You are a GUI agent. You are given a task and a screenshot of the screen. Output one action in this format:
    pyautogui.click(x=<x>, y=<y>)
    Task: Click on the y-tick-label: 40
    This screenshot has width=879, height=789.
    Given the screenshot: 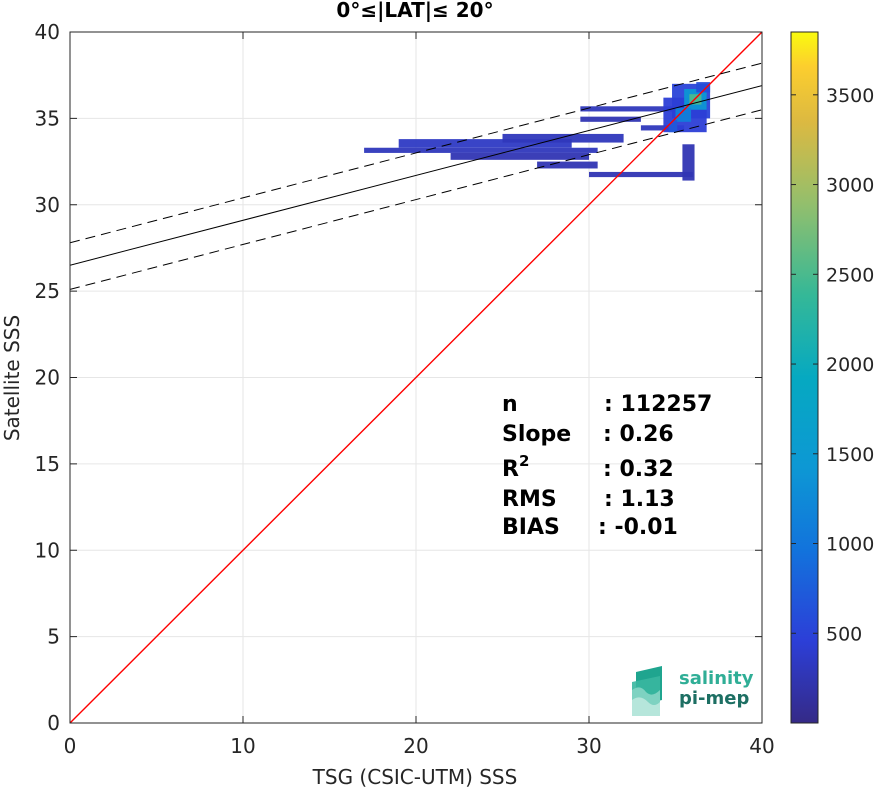 What is the action you would take?
    pyautogui.click(x=47, y=32)
    